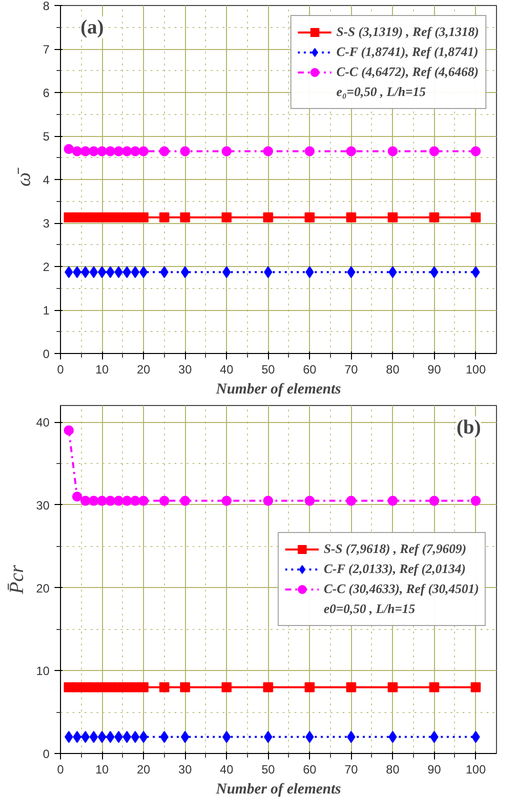  Describe the element at coordinates (46, 49) in the screenshot. I see `y-tick-label: 7` at that location.